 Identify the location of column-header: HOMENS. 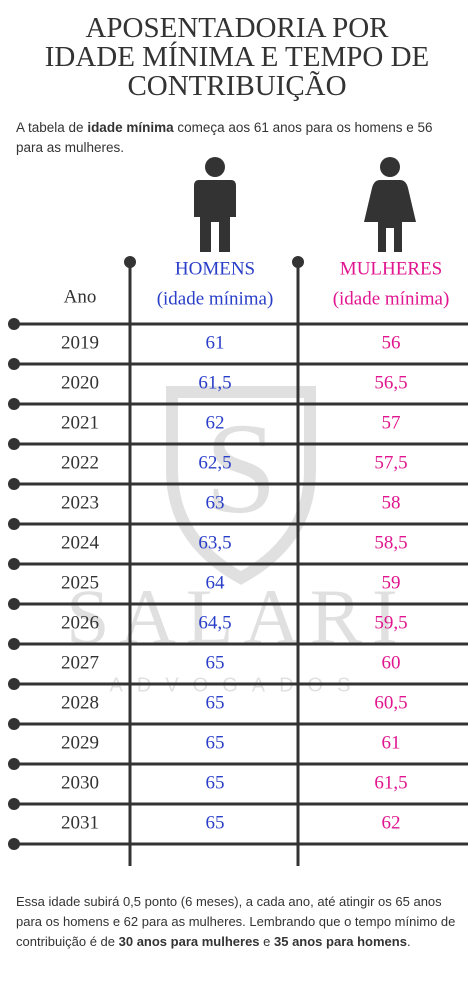
(215, 268).